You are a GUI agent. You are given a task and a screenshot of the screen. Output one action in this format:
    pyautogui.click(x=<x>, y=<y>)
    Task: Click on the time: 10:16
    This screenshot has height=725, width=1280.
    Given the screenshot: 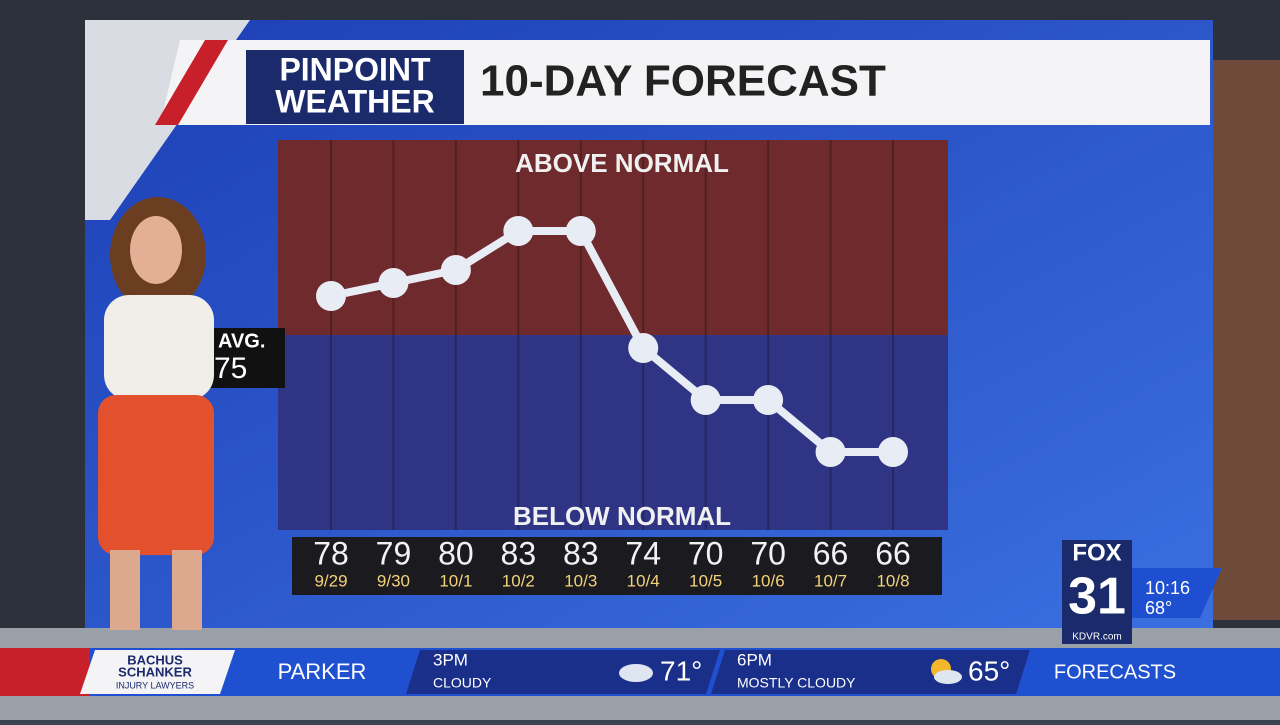 What is the action you would take?
    pyautogui.click(x=1167, y=588)
    